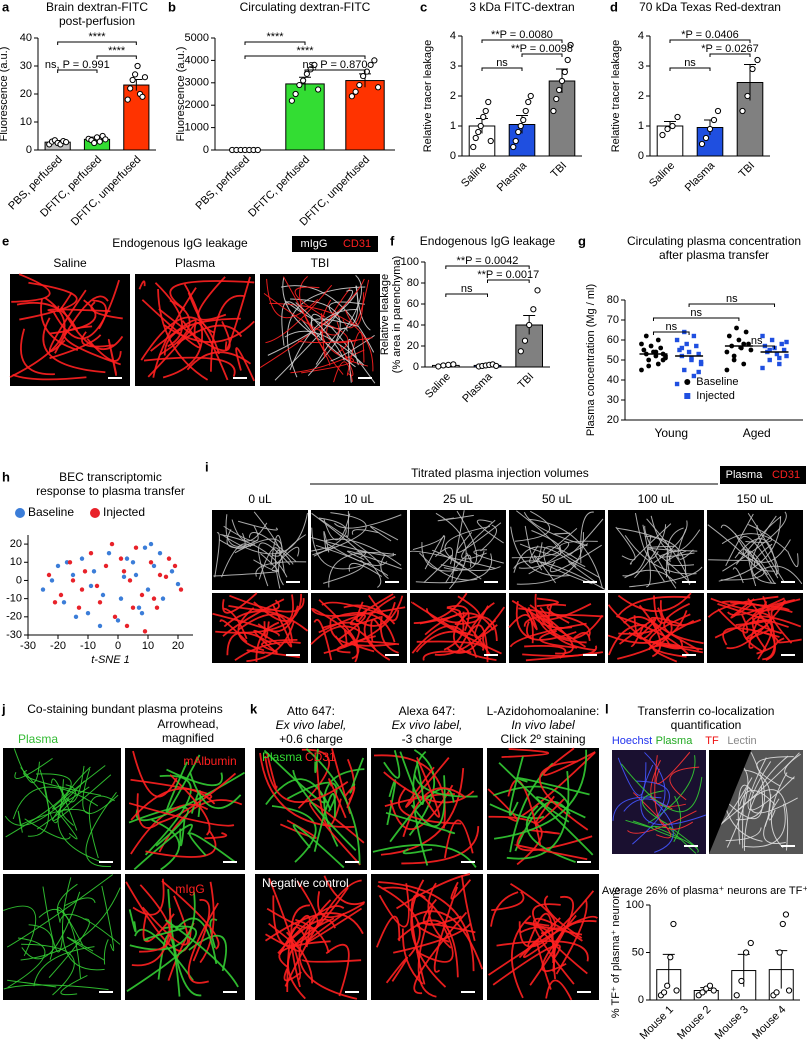 Image resolution: width=807 pixels, height=1050 pixels. I want to click on dark-region, so click(730, 802).